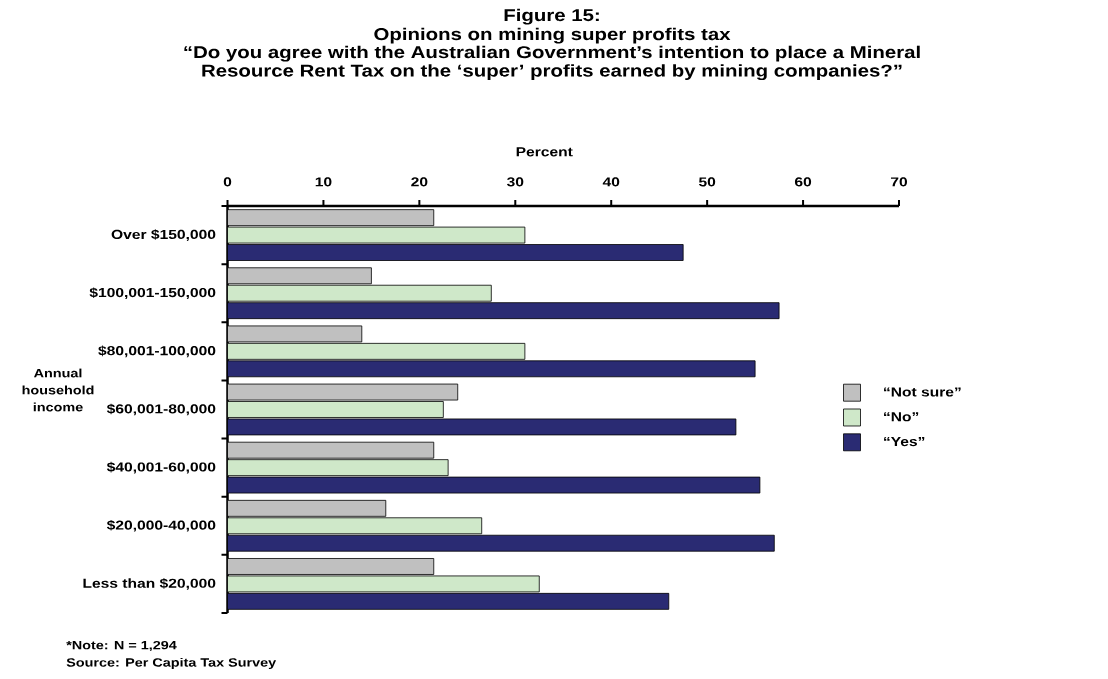 The width and height of the screenshot is (1108, 679). What do you see at coordinates (803, 182) in the screenshot?
I see `x-tick-label: 60` at bounding box center [803, 182].